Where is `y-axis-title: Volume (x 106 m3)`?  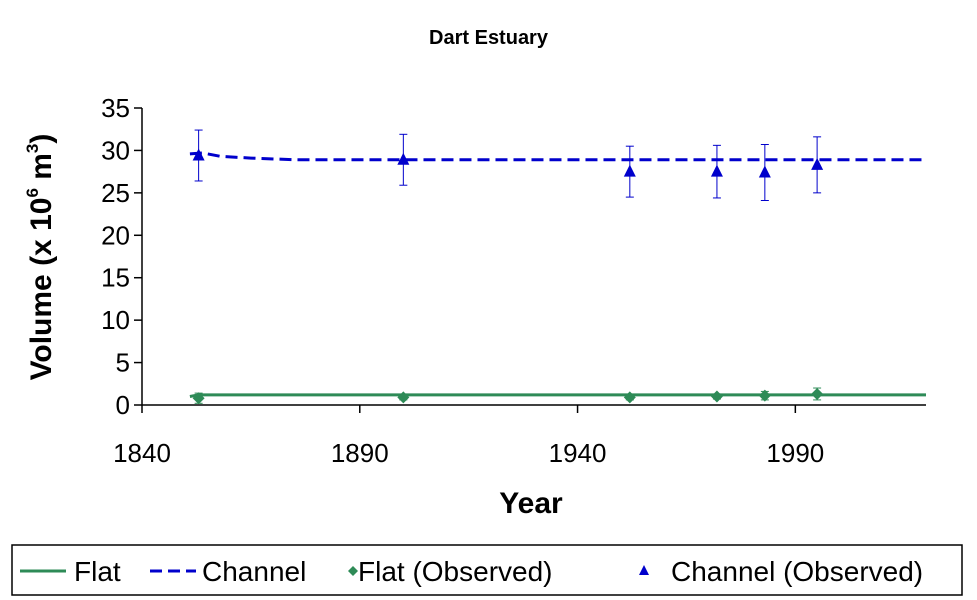
y-axis-title: Volume (x 106 m3) is located at coordinates (41, 257).